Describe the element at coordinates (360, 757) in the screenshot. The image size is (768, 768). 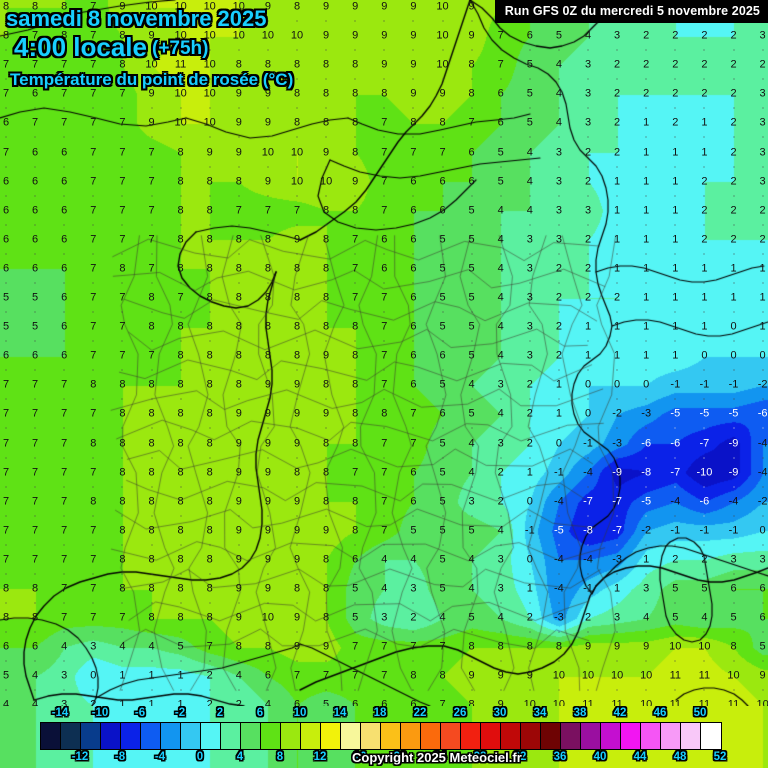
I see `scale-tick-label-bottom: 16` at that location.